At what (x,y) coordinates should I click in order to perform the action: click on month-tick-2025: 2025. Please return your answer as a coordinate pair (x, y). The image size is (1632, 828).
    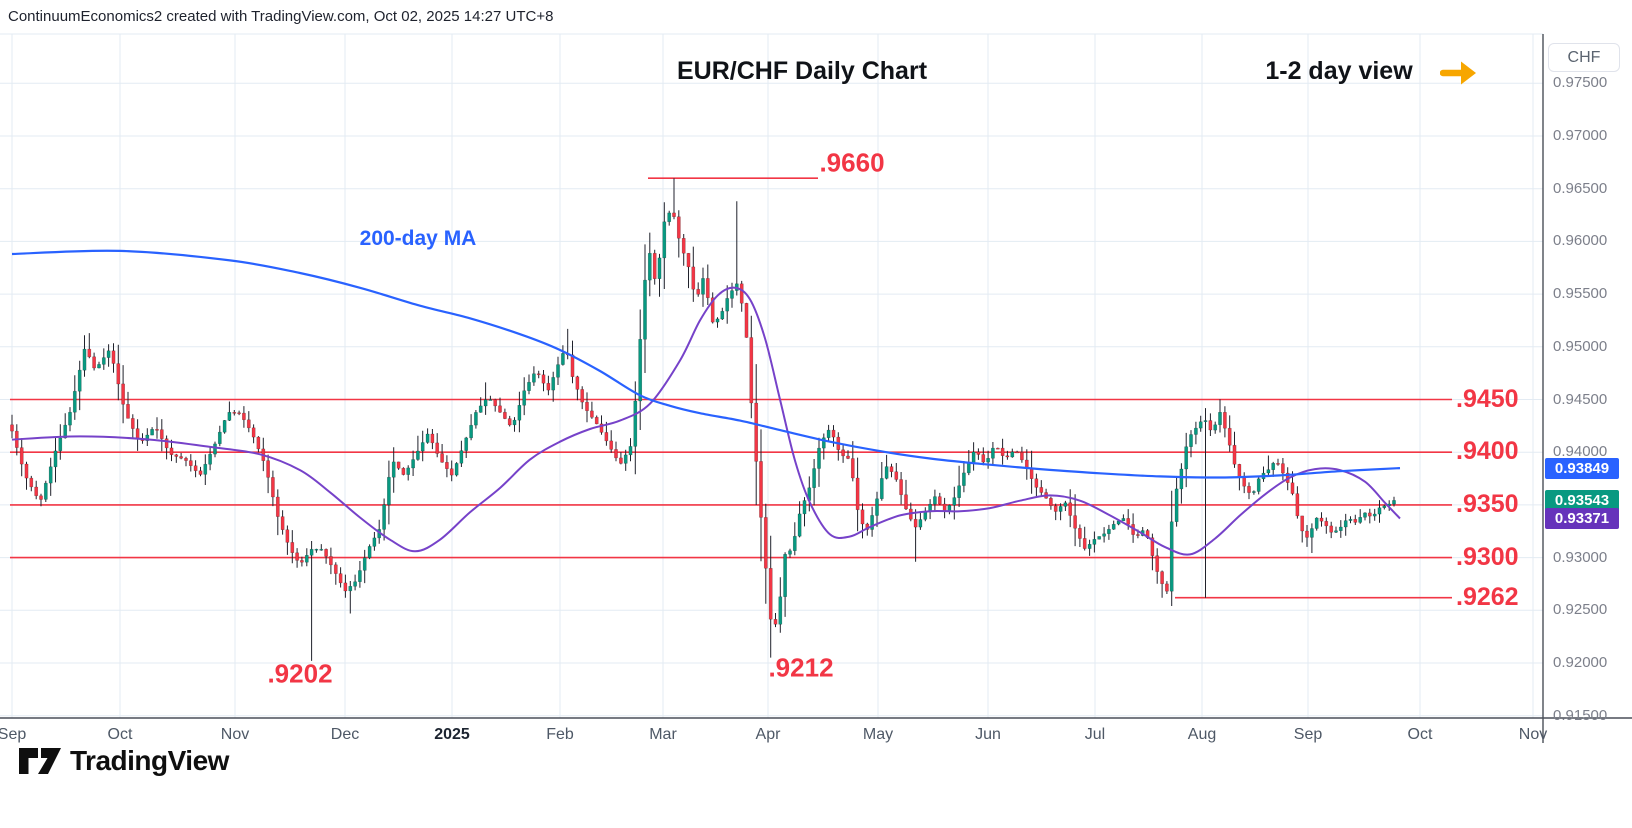
    Looking at the image, I should click on (452, 734).